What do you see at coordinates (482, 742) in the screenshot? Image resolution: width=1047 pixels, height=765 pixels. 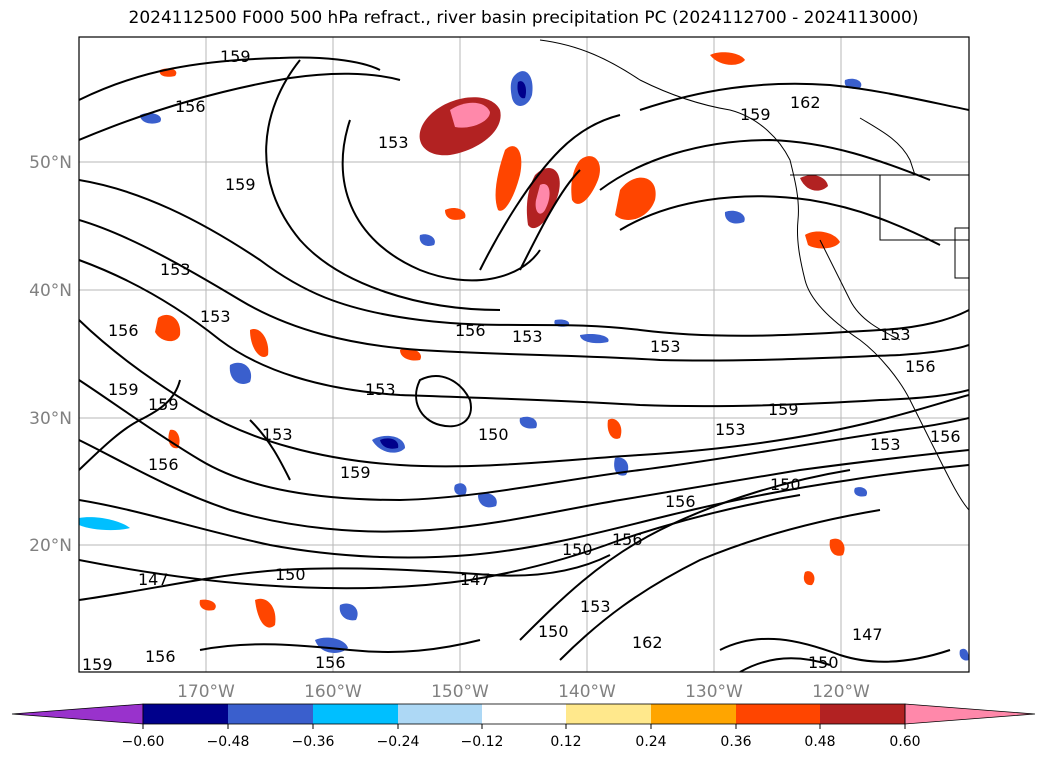 I see `colorbar-tick-label: −0.12` at bounding box center [482, 742].